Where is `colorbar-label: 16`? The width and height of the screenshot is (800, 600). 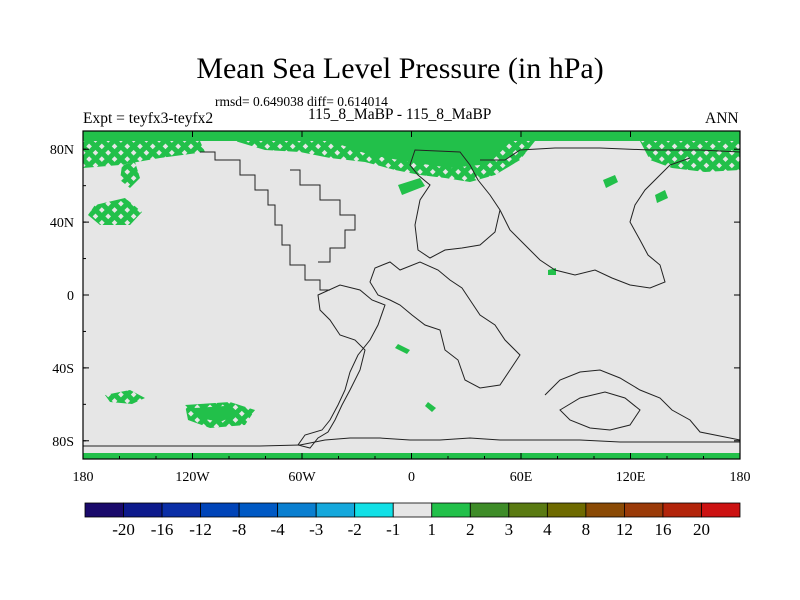 colorbar-label: 16 is located at coordinates (662, 529).